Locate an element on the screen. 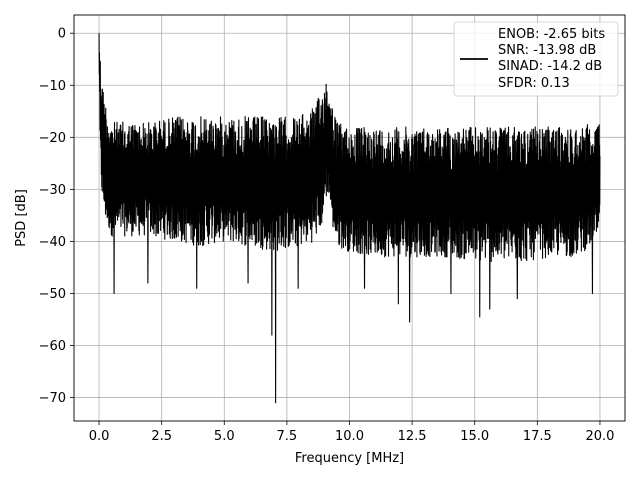 The image size is (640, 480). legend-snr: SNR: -13.98 dB is located at coordinates (547, 50).